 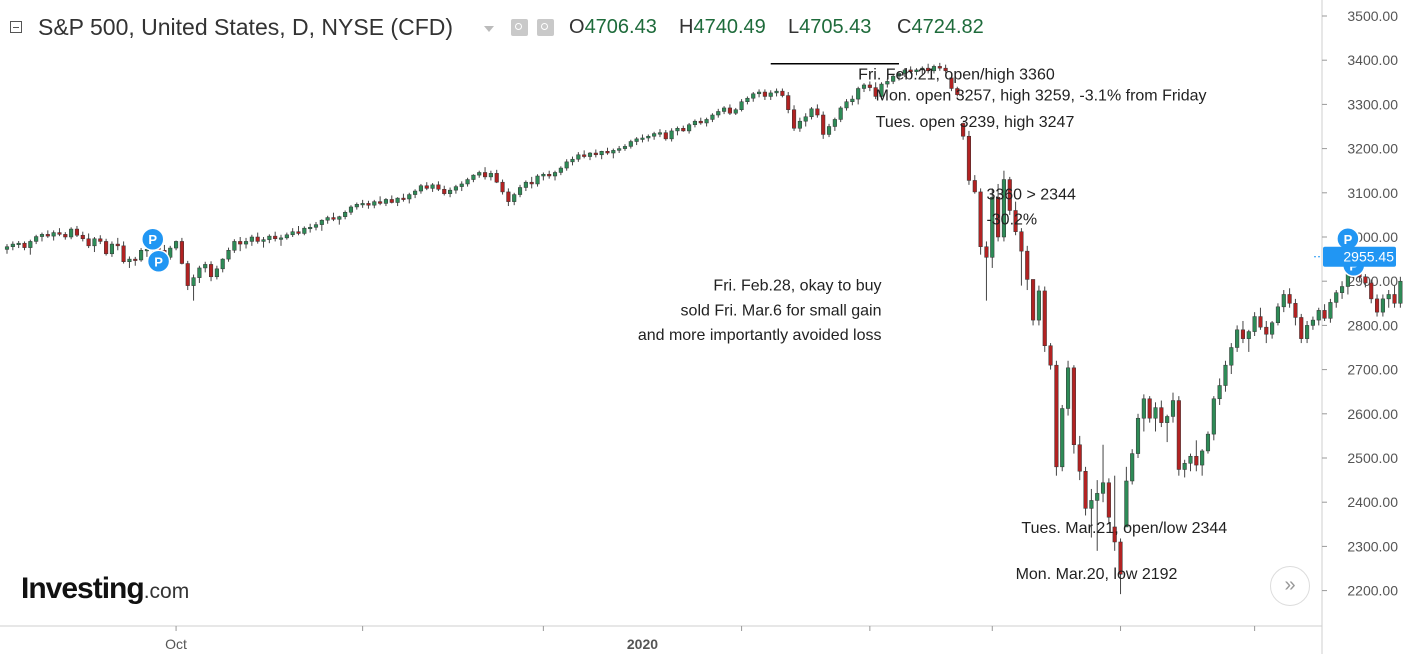 I want to click on instrument-title: S&P 500, United States, D, NYSE (CFD), so click(x=246, y=27).